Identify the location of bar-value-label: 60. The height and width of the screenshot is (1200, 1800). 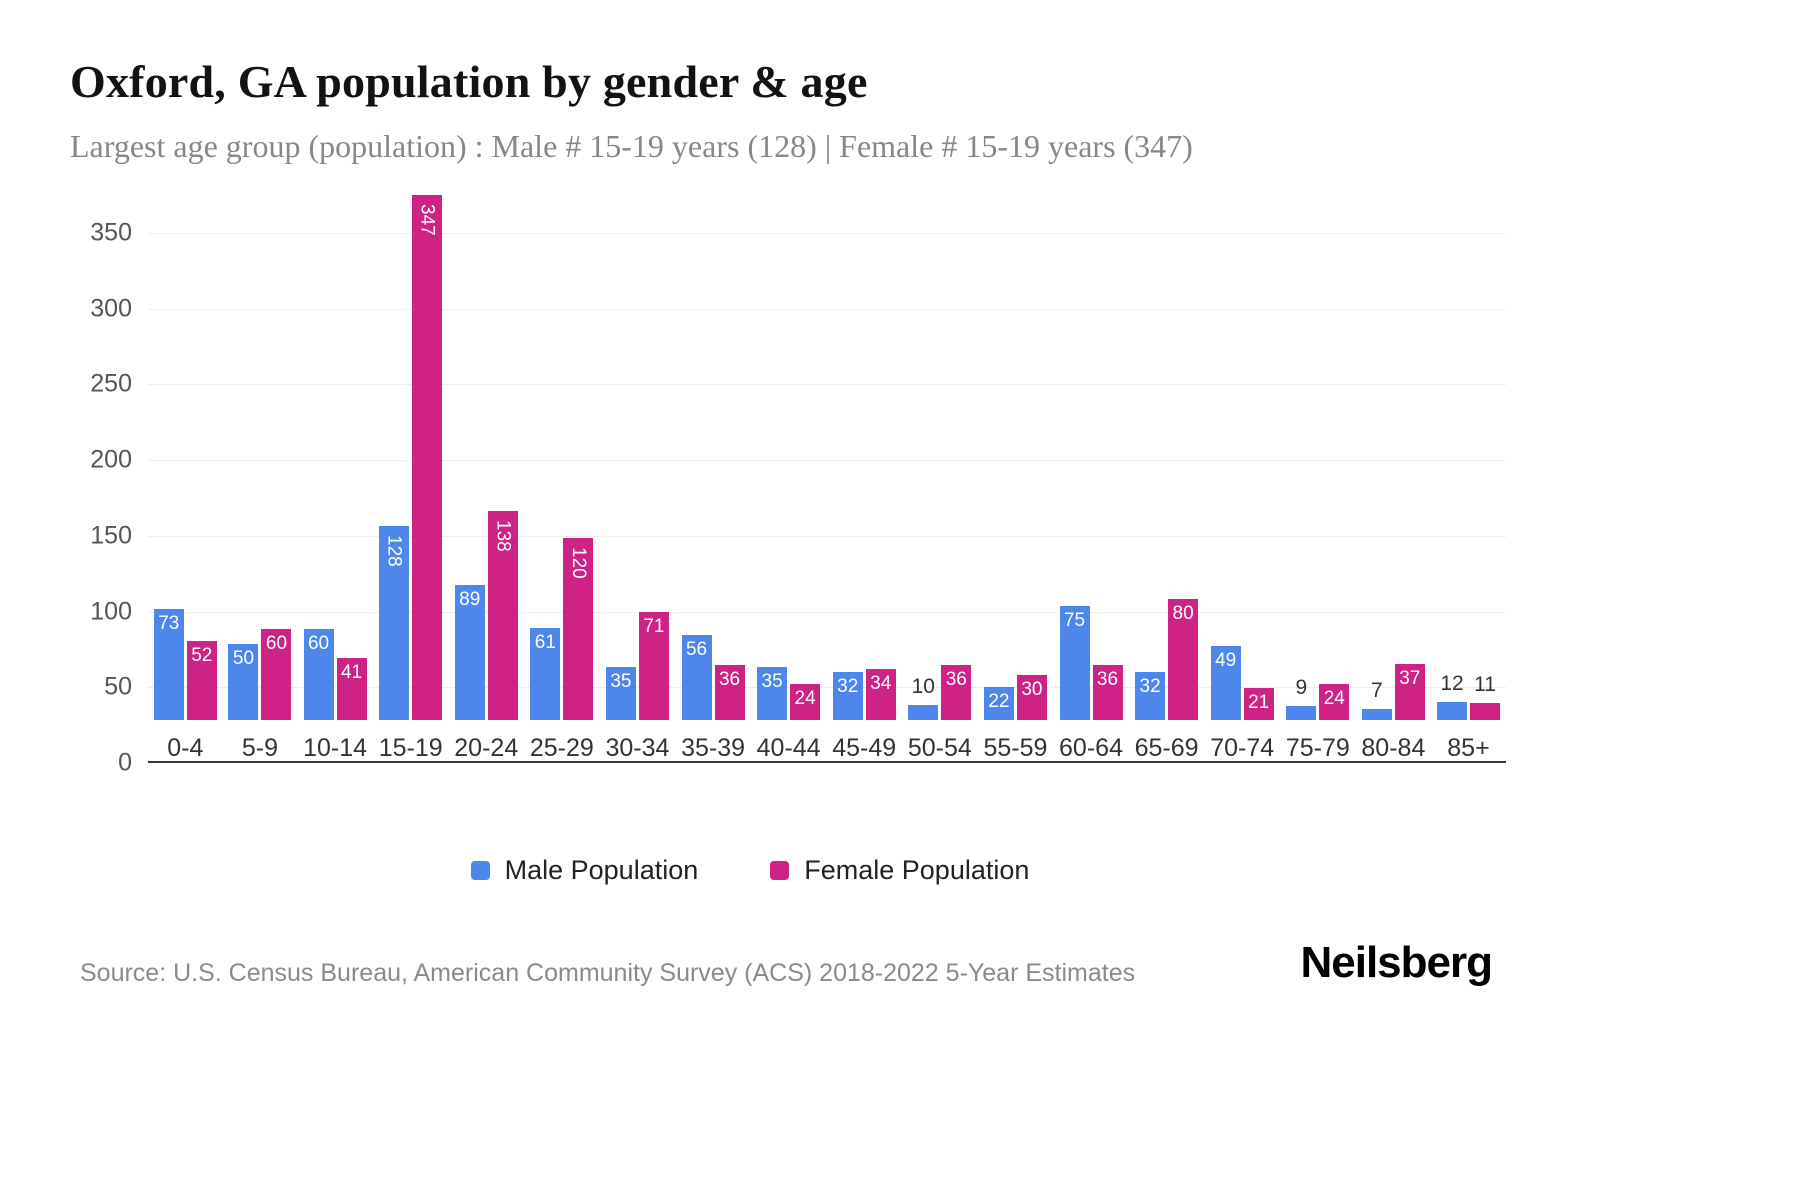
(276, 643).